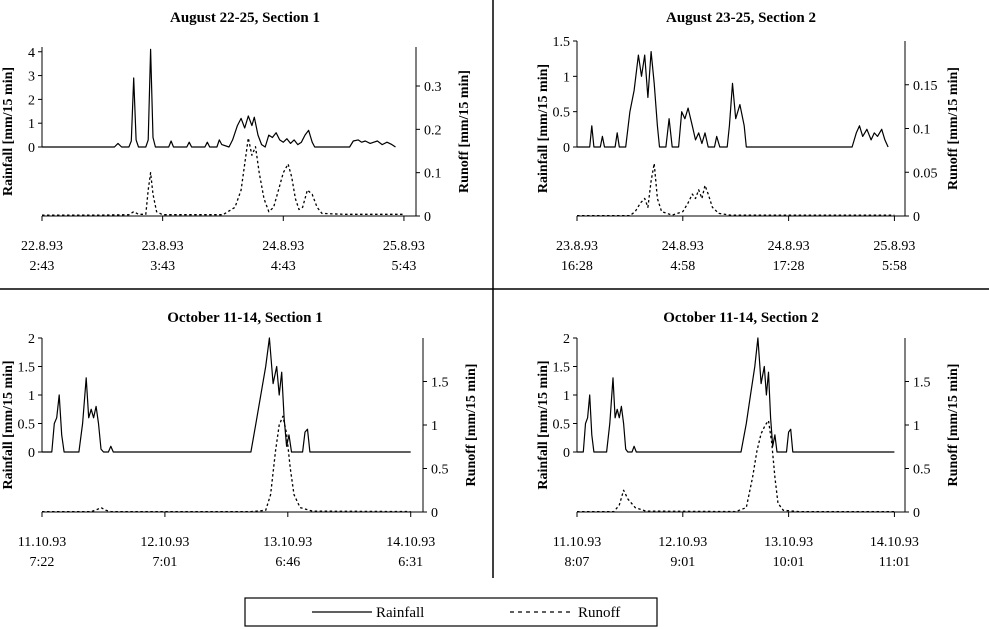 This screenshot has width=989, height=629. Describe the element at coordinates (433, 87) in the screenshot. I see `runoff-tick-label: 0.3` at that location.